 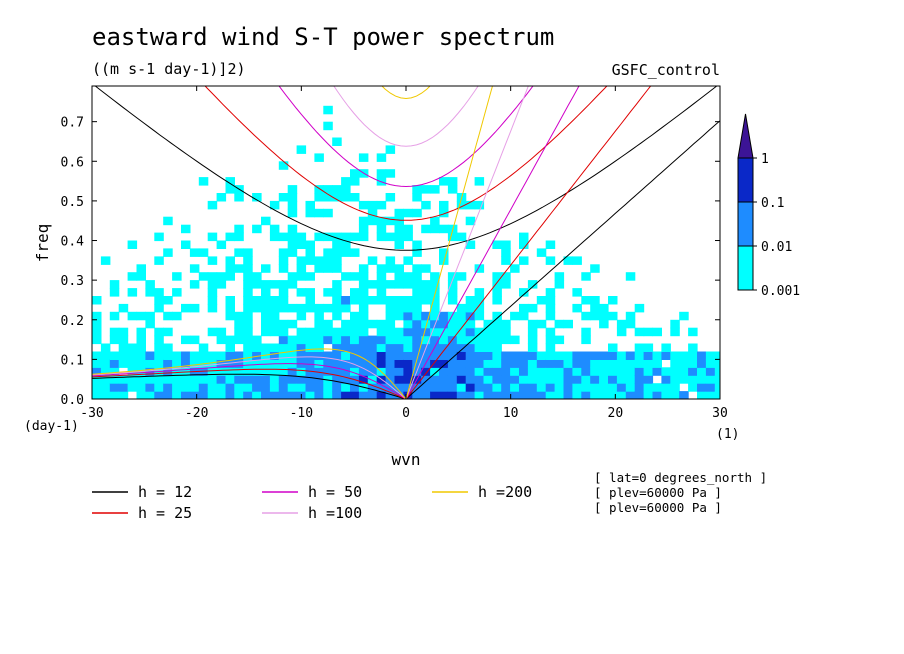 What do you see at coordinates (765, 159) in the screenshot?
I see `colorbar-label: 1` at bounding box center [765, 159].